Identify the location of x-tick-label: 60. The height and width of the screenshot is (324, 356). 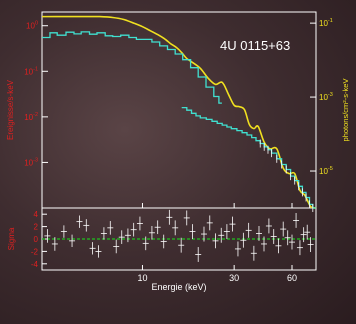
(292, 278).